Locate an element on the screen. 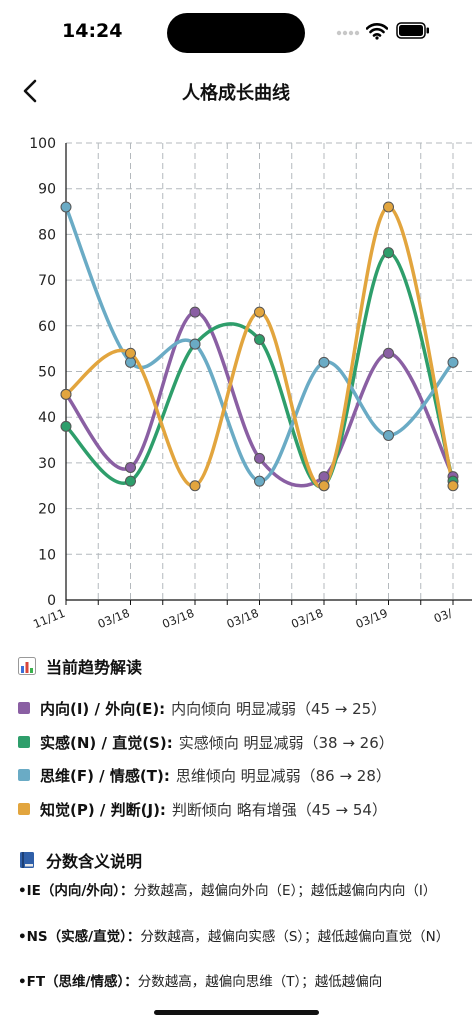 Image resolution: width=472 pixels, height=1024 pixels. trend-section-title: 当前趋势解读 is located at coordinates (238, 666).